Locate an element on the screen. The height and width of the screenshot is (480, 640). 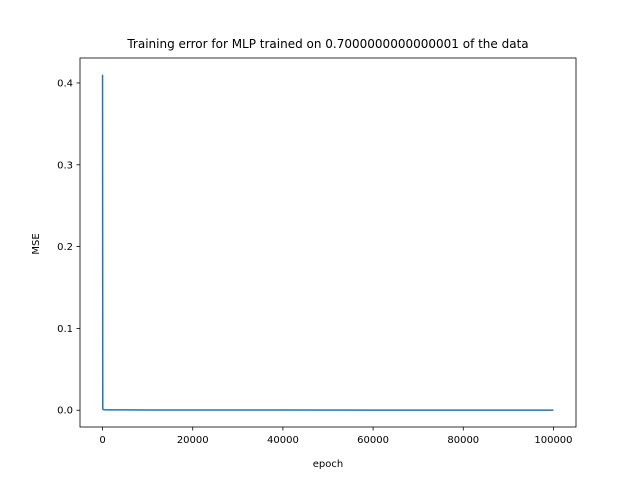
x-tick-label: 100000 is located at coordinates (553, 440).